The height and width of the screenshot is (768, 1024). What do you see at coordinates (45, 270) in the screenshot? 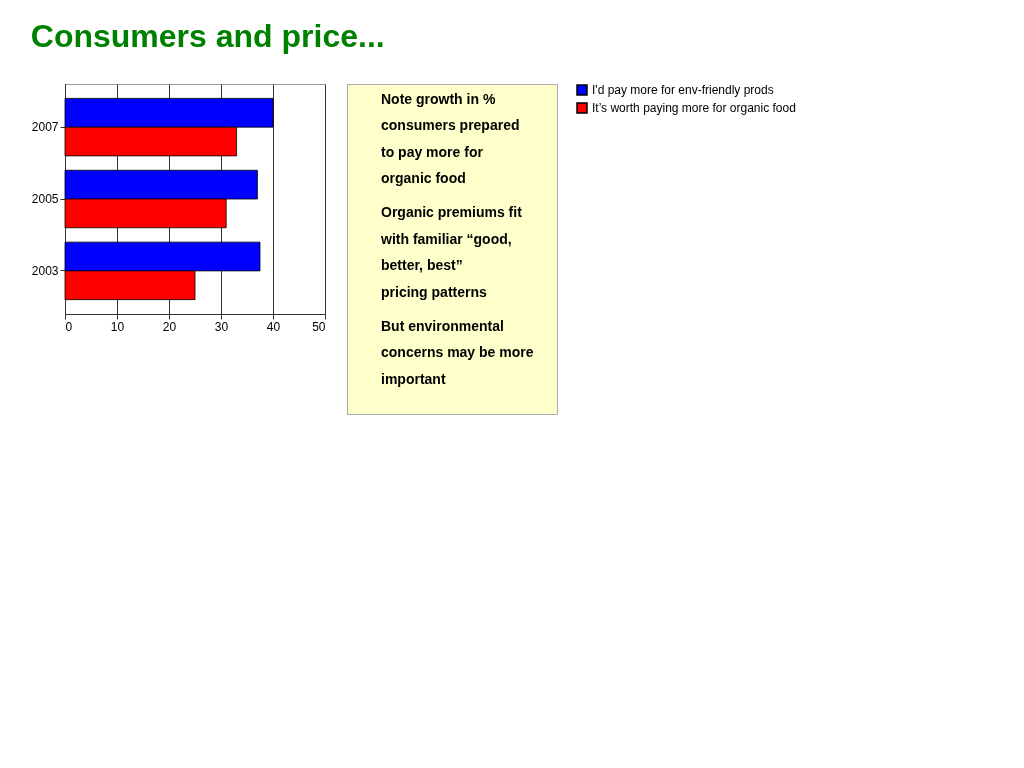
I see `y-tick-label: 2003` at bounding box center [45, 270].